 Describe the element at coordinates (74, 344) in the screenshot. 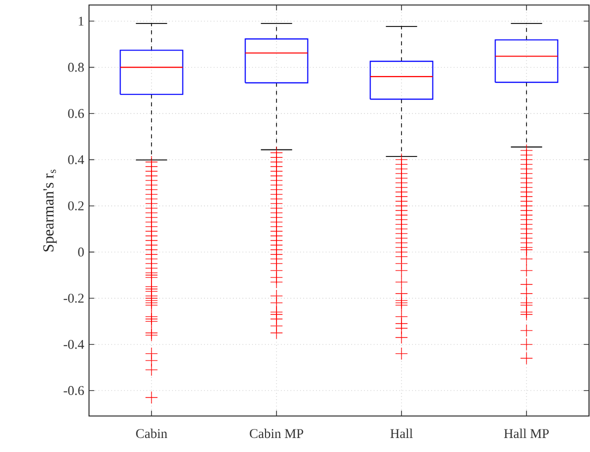

I see `y-tick-label: -0.4` at that location.